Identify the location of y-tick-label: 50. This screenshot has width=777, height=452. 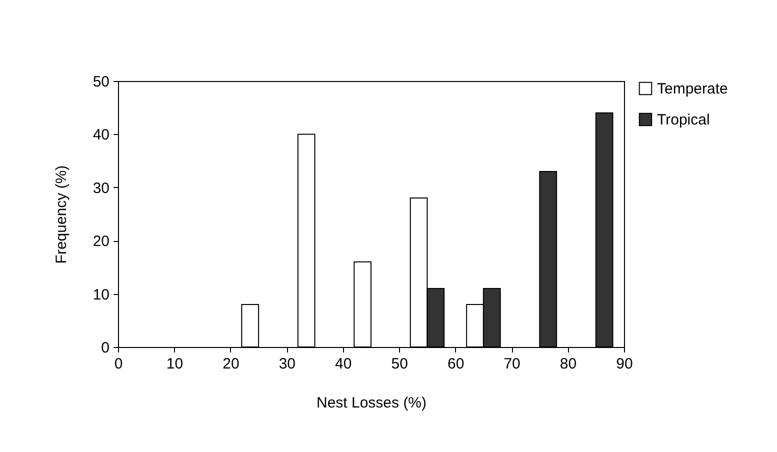
(101, 82).